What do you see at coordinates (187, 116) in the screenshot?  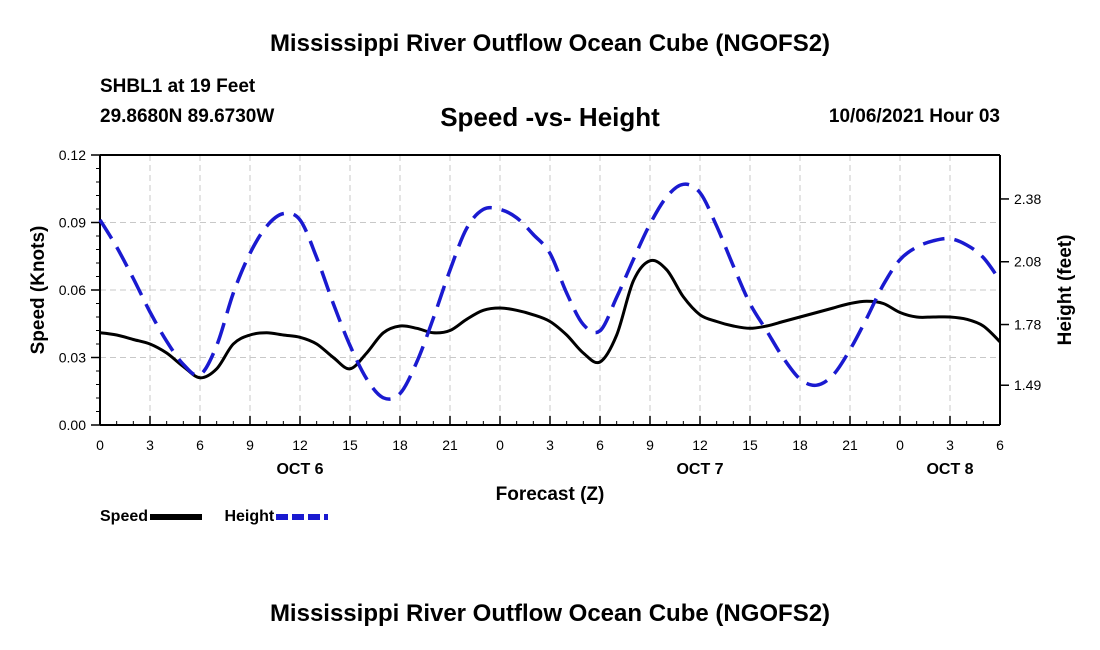 I see `station-coordinates: 29.8680N 89.6730W` at bounding box center [187, 116].